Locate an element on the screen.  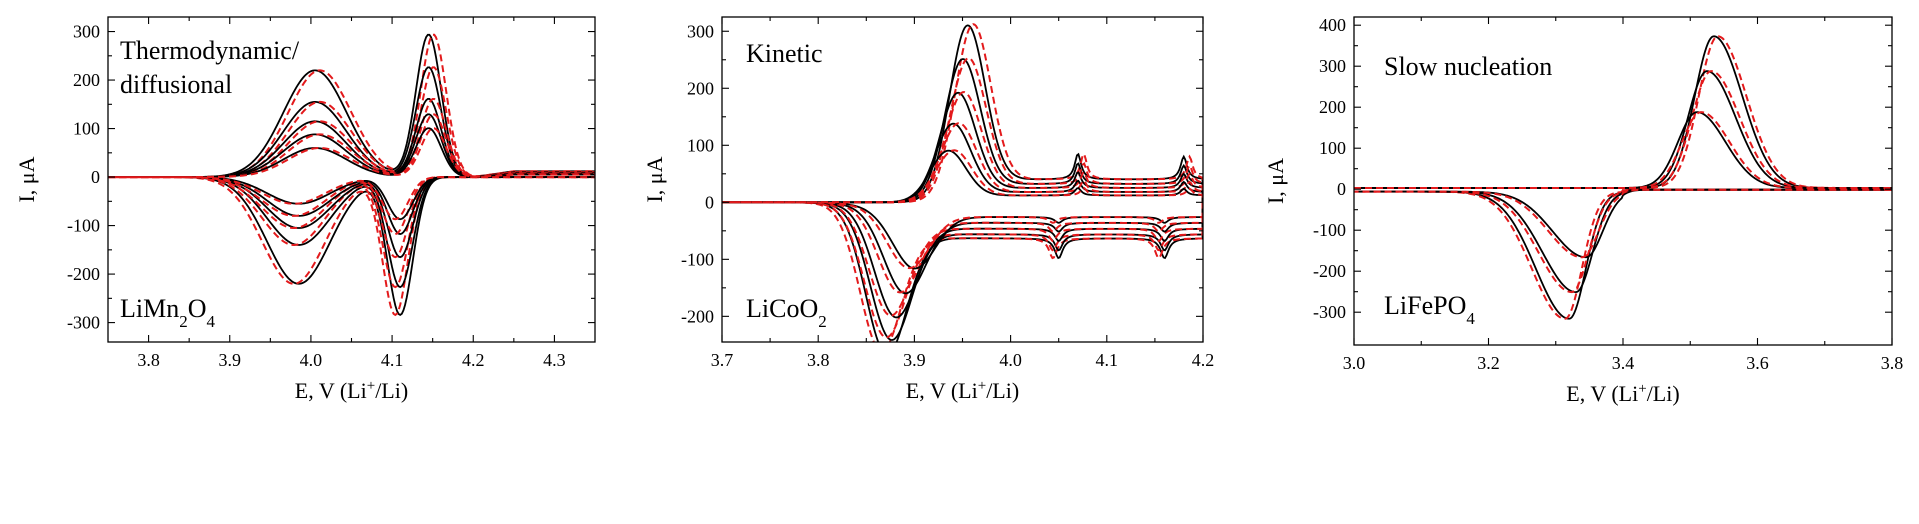
mechanism-label: Thermodynamic/ is located at coordinates (210, 50).